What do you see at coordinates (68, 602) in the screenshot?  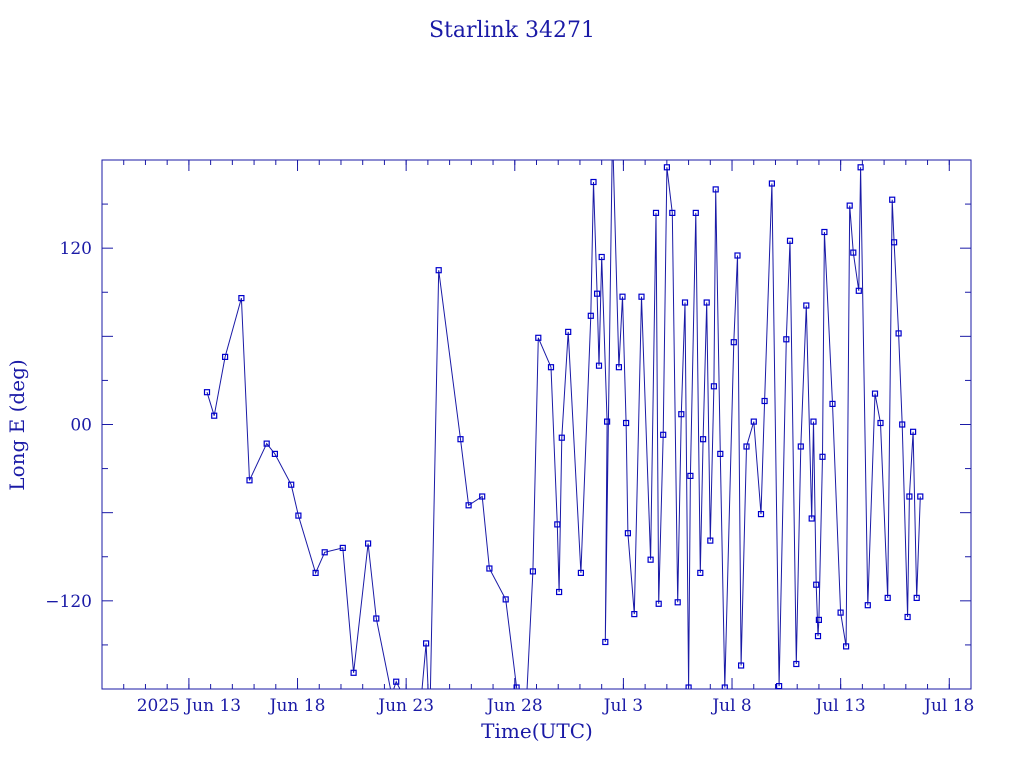 I see `y-tick-label: −120` at bounding box center [68, 602].